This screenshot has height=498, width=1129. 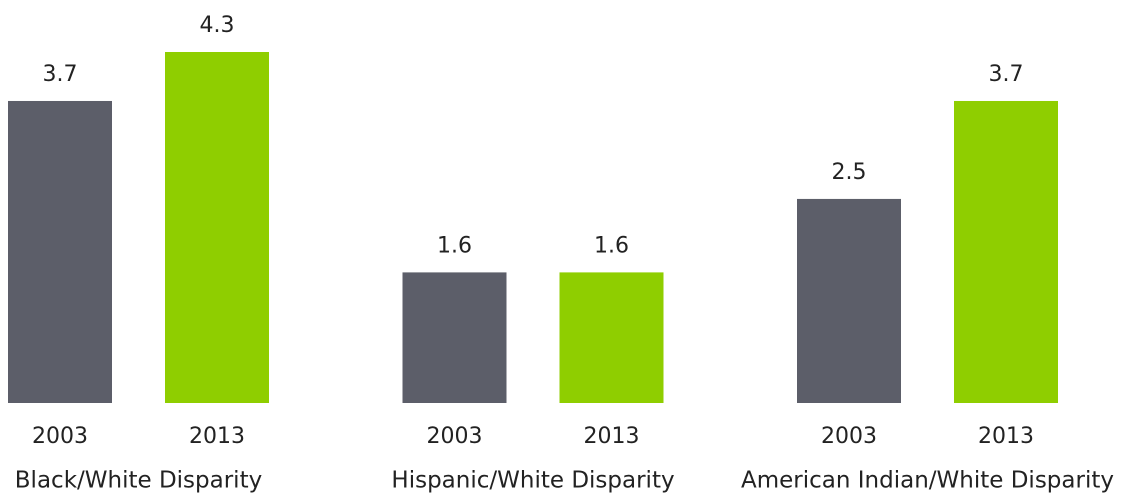 What do you see at coordinates (927, 481) in the screenshot?
I see `category-label: American Indian/White Disparity` at bounding box center [927, 481].